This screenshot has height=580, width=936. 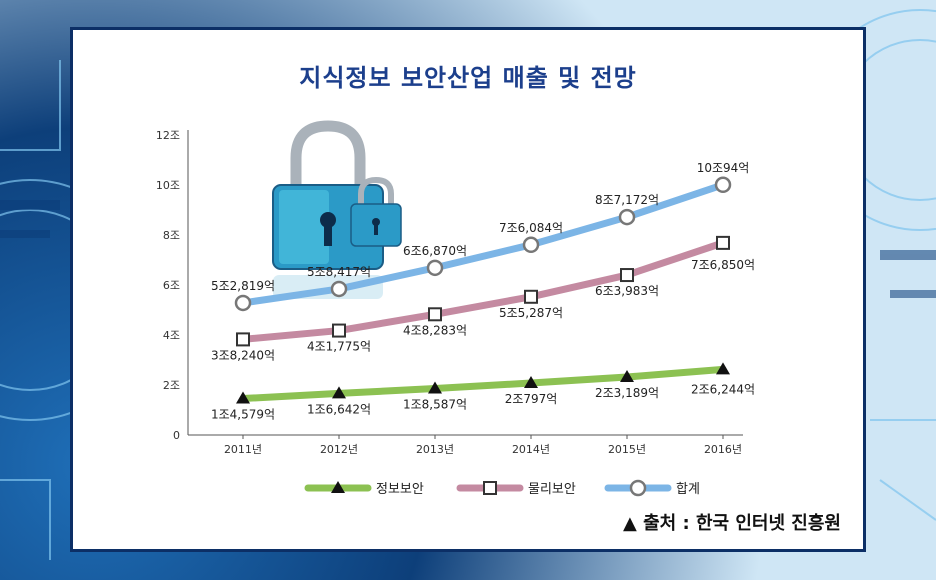 I want to click on x-tick-label: 2014년, so click(x=531, y=449).